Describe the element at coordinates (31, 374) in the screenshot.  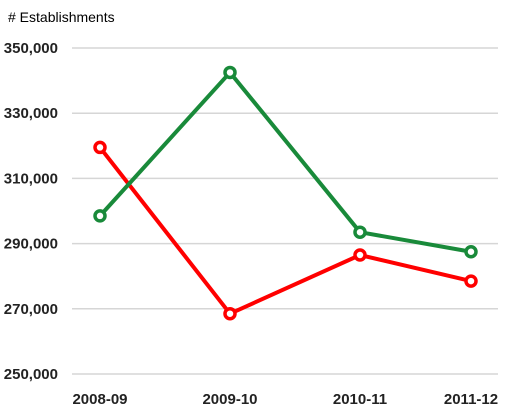
I see `y-tick-label-0: 250,000` at that location.